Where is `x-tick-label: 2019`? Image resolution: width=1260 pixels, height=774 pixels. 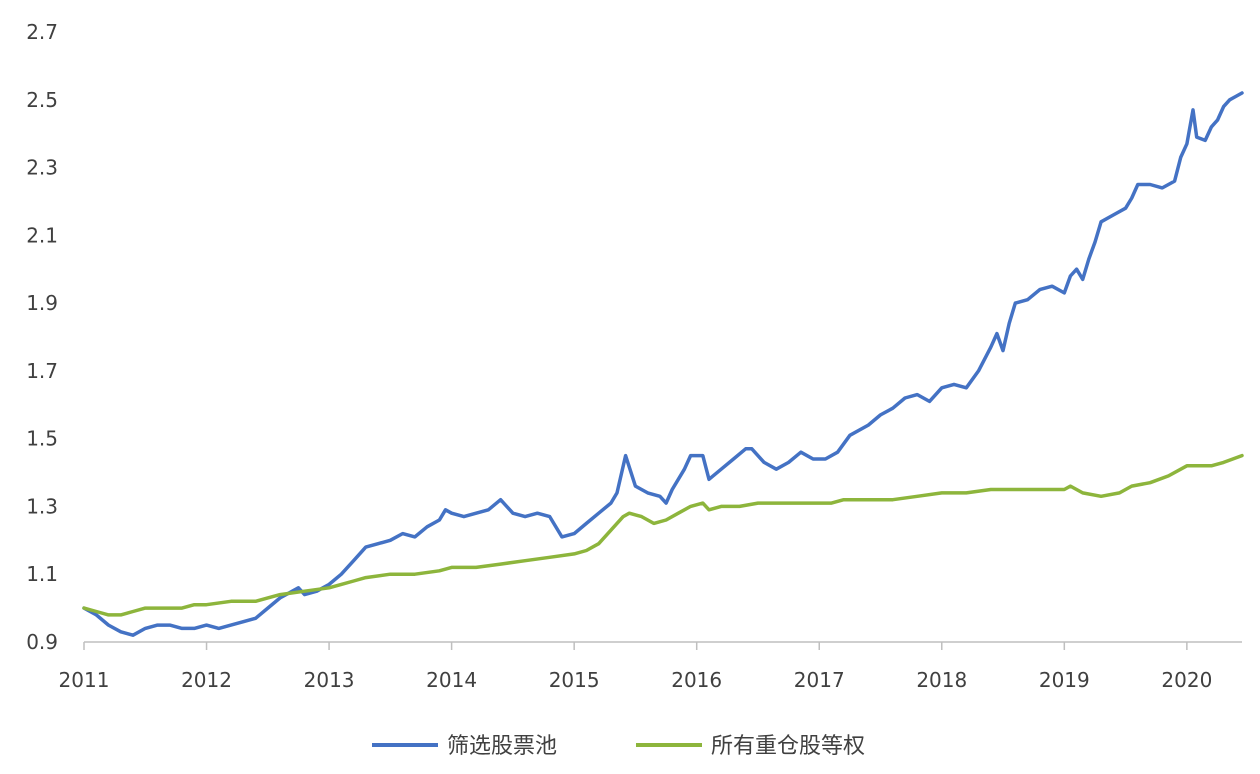
x-tick-label: 2019 is located at coordinates (1064, 680).